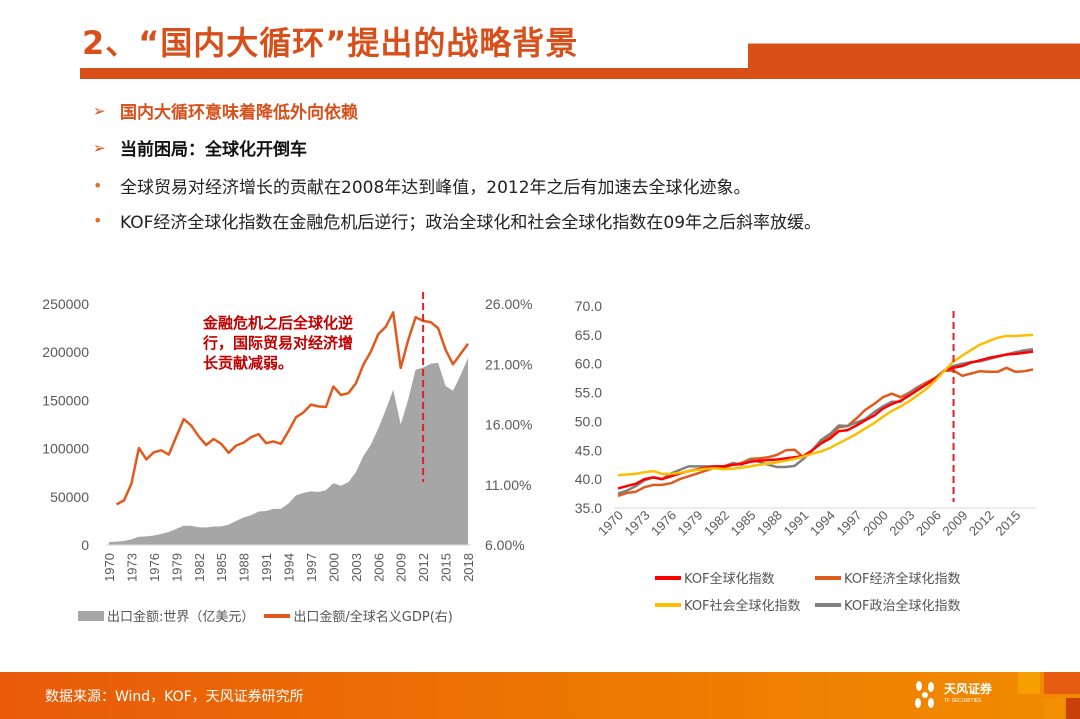 The image size is (1080, 719). What do you see at coordinates (174, 697) in the screenshot?
I see `data-source: 数据来源：Wind，KOF，天风证券研究所` at bounding box center [174, 697].